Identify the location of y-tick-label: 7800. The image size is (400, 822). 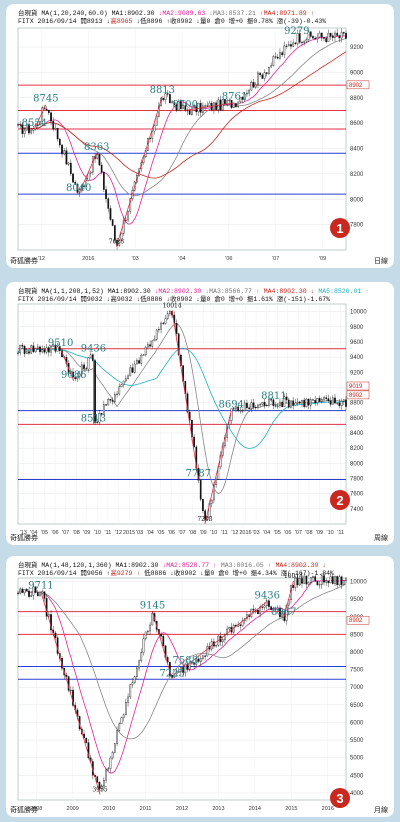
(357, 226).